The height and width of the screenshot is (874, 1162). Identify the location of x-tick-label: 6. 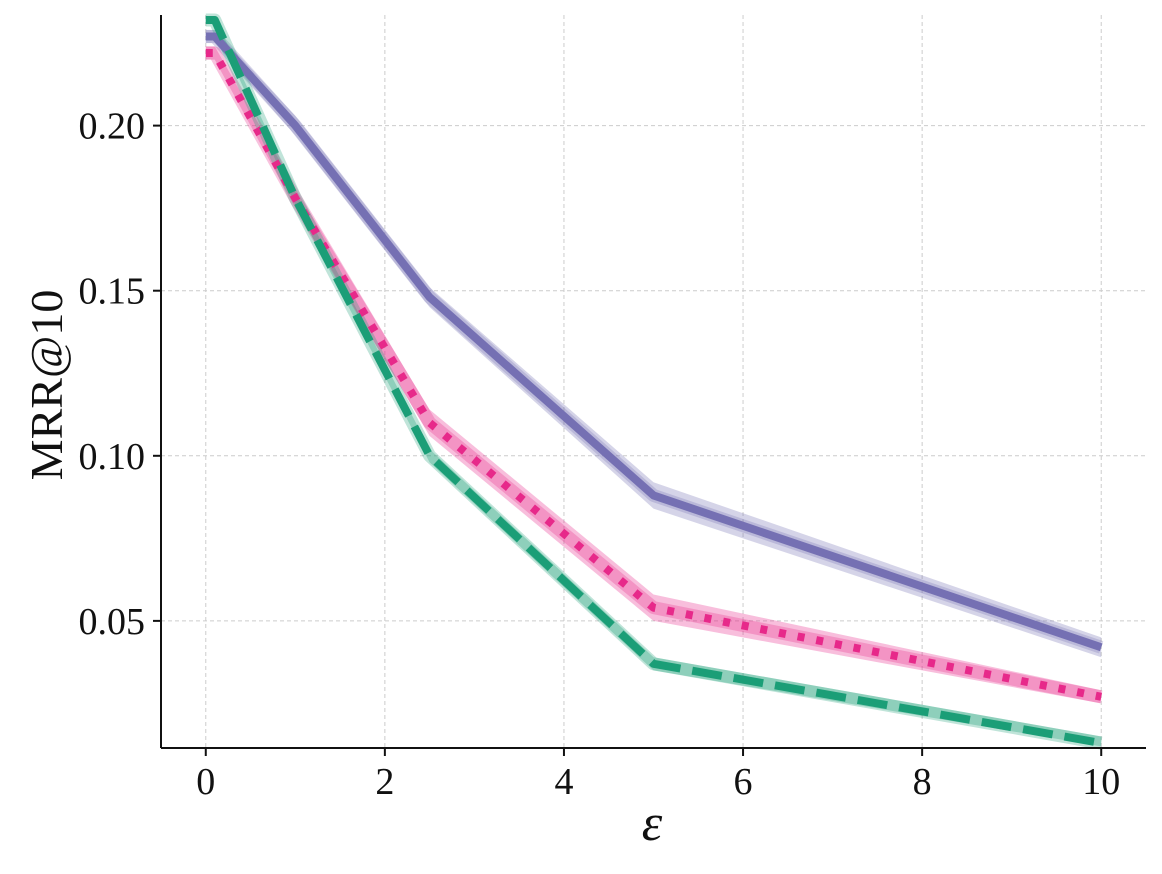
(743, 782).